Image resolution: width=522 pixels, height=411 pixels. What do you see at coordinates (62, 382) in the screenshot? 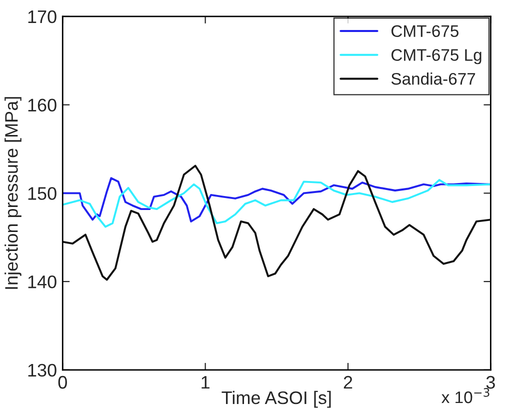
I see `x-tick-label: 0` at bounding box center [62, 382].